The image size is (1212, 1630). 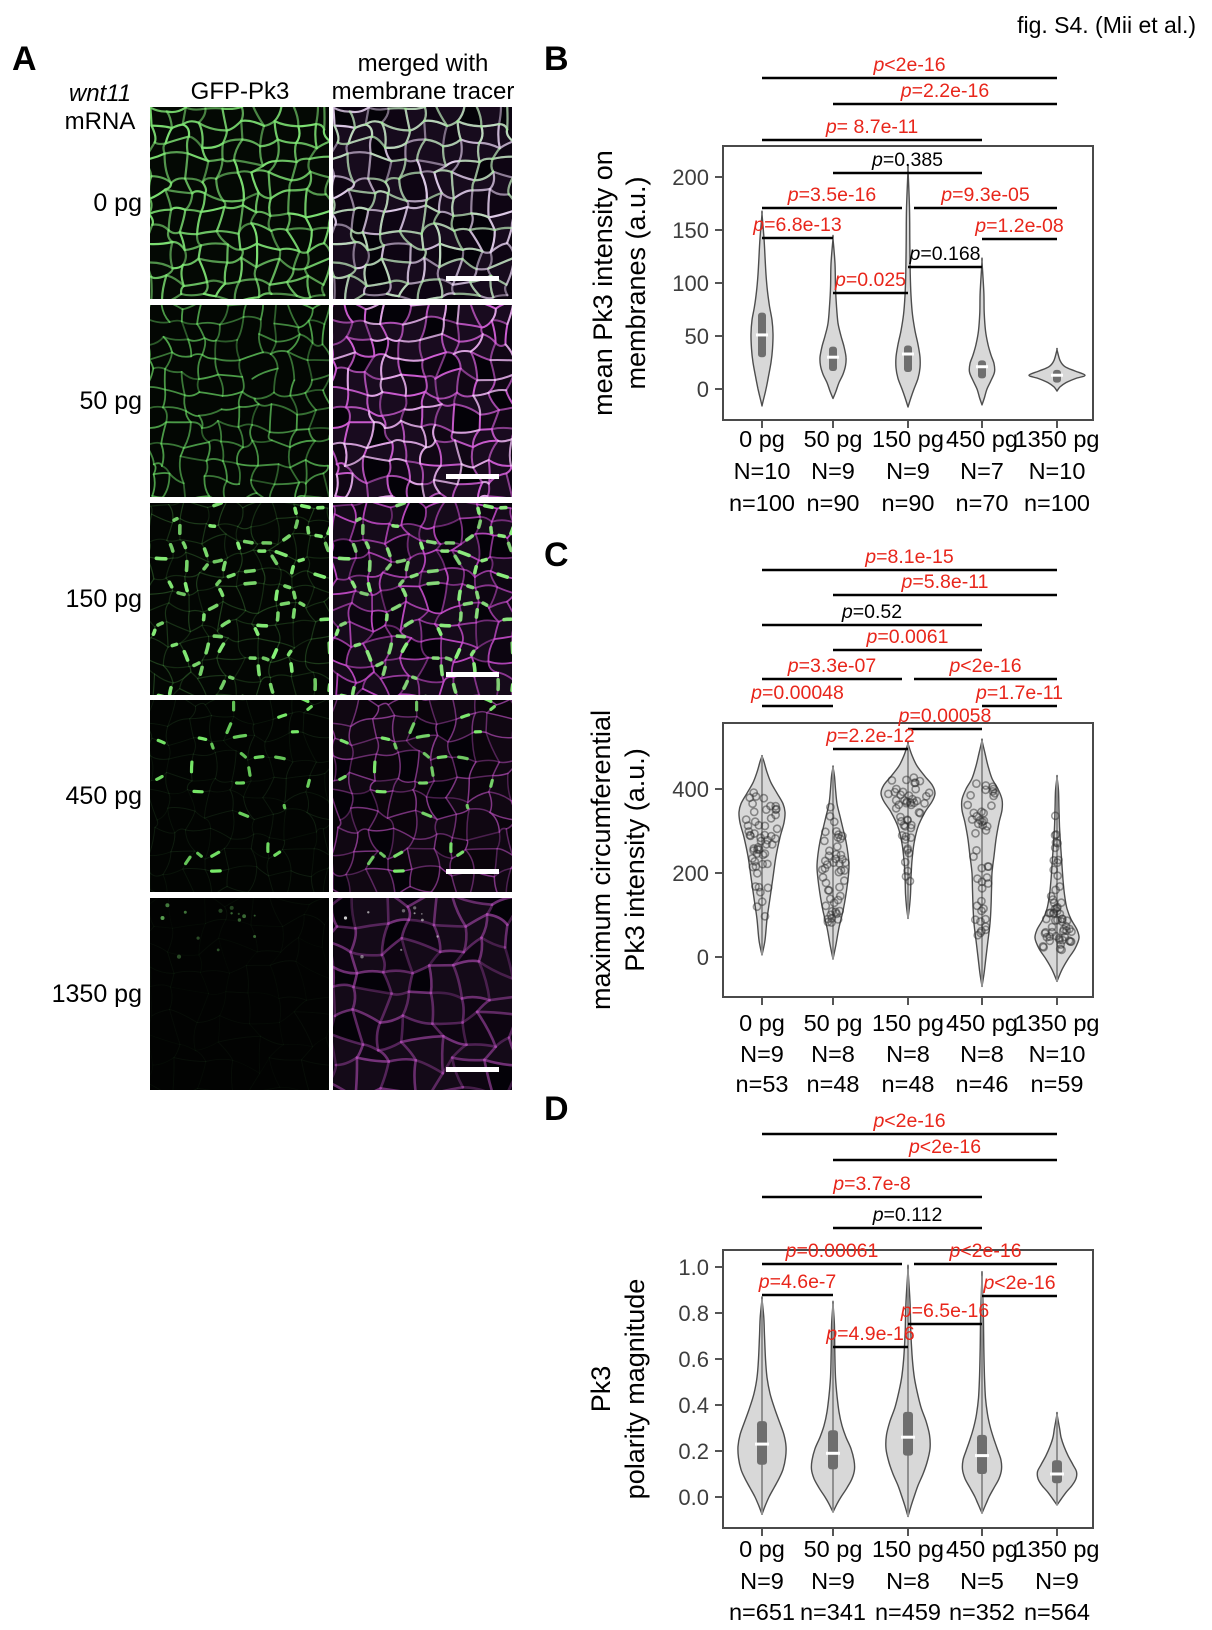 I want to click on pvalue-bracket: p=0.00048, so click(x=797, y=695).